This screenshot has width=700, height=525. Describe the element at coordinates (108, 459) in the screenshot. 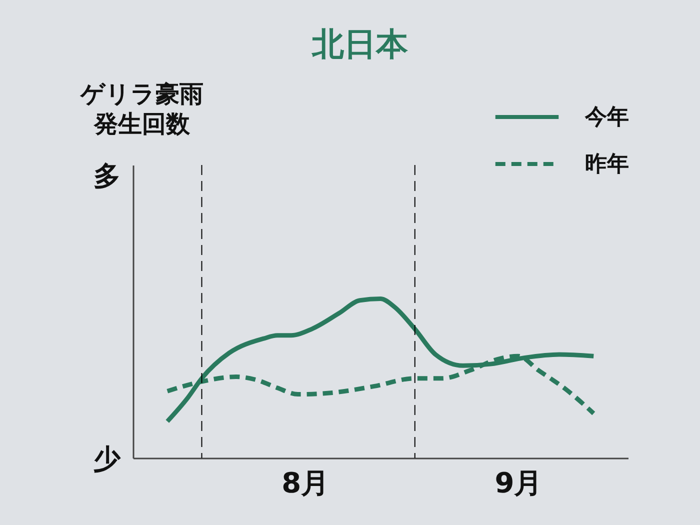

I see `text: 少` at that location.